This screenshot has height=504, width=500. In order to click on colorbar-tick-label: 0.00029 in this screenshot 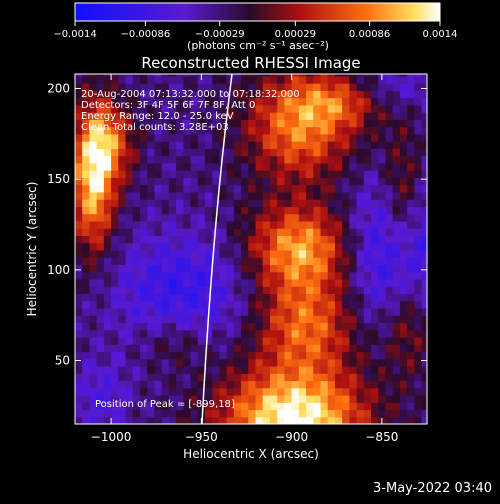, I will do `click(295, 34)`.